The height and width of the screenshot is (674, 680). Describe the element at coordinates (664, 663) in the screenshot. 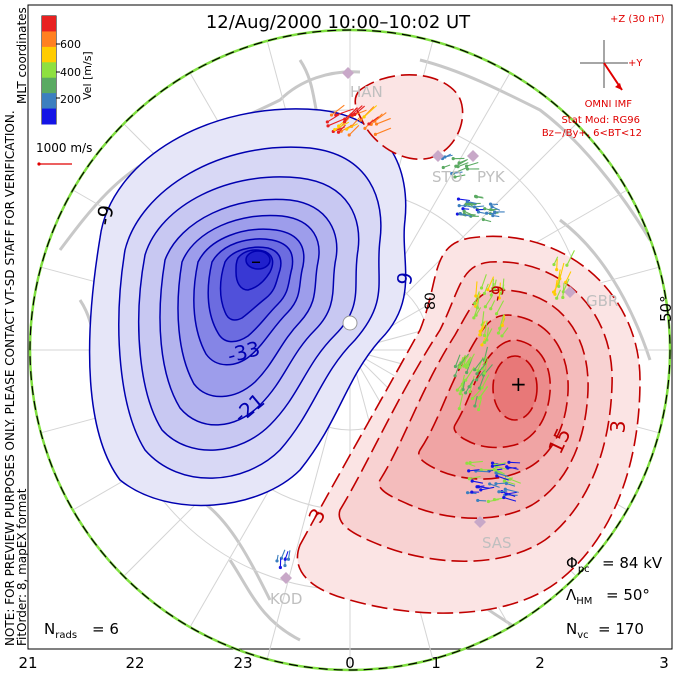

I see `mlt-tick-3: 3` at that location.